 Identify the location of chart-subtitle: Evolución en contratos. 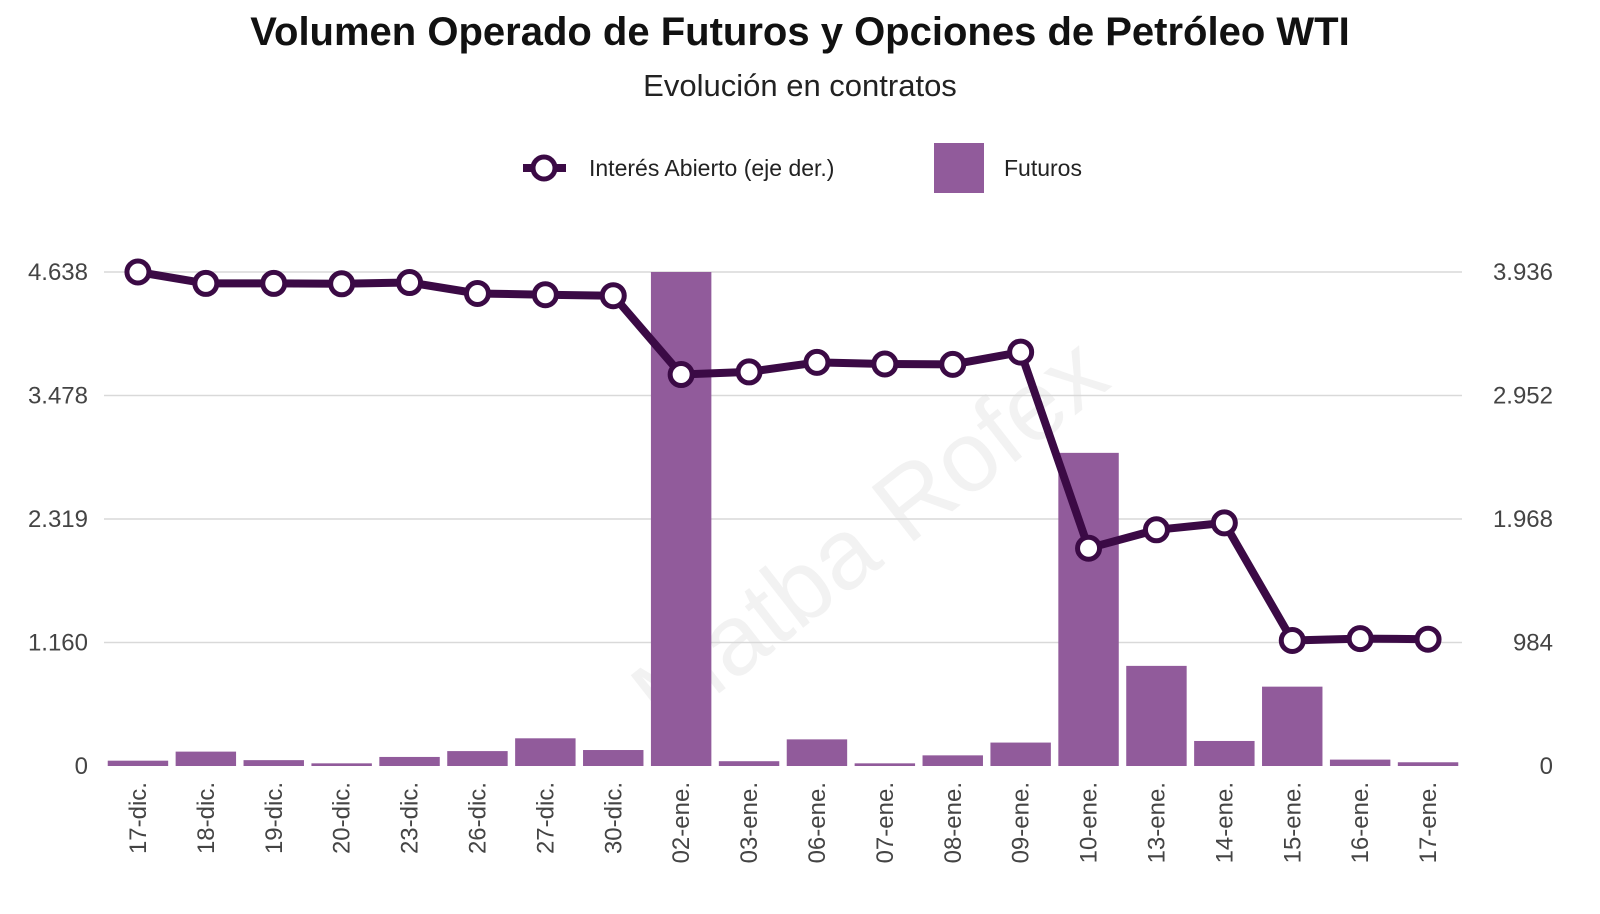
(800, 85).